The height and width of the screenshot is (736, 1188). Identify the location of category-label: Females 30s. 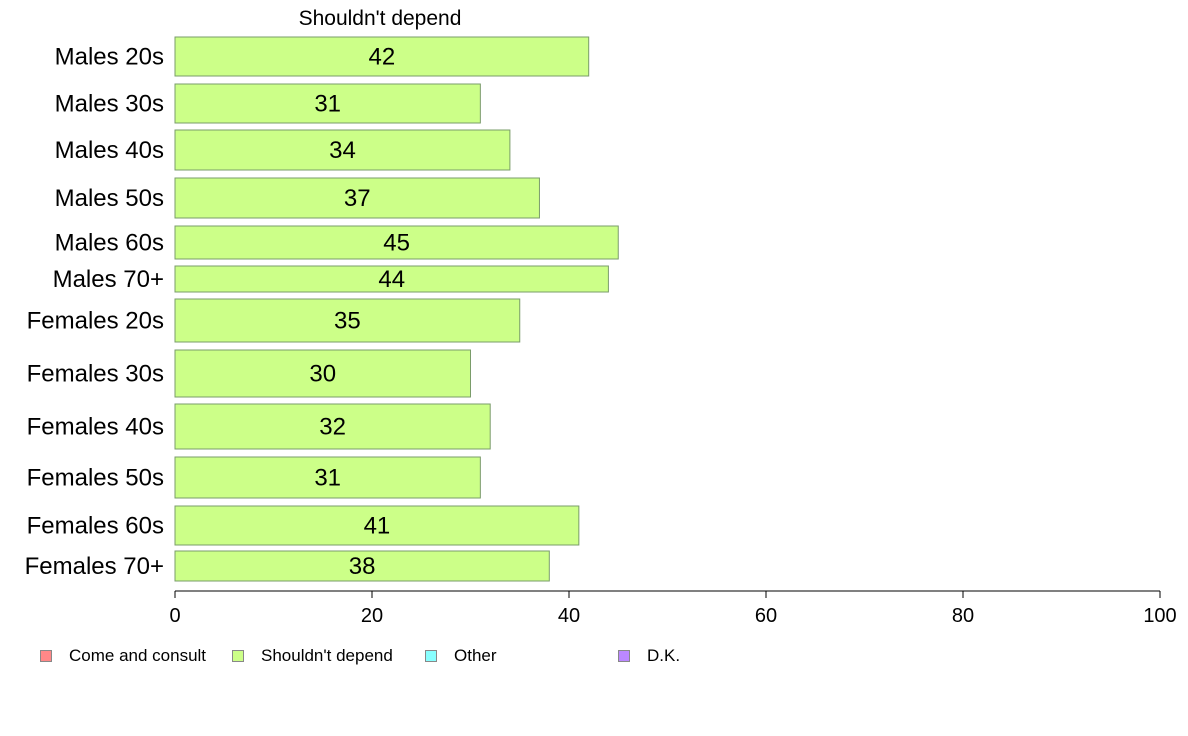
(95, 374).